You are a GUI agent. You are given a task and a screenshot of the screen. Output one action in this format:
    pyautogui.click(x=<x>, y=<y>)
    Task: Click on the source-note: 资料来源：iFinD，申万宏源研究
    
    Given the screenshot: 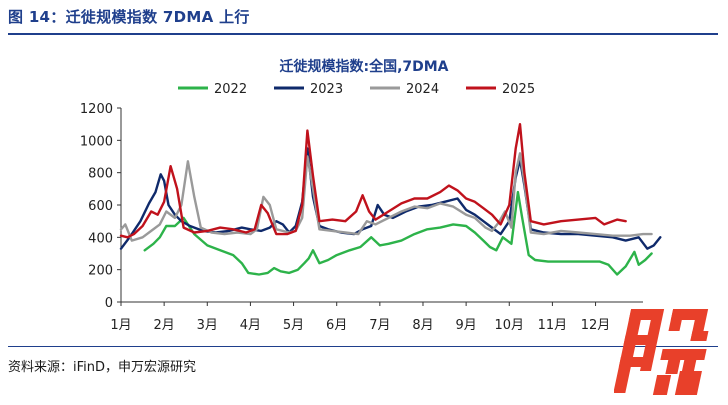 What is the action you would take?
    pyautogui.click(x=102, y=367)
    